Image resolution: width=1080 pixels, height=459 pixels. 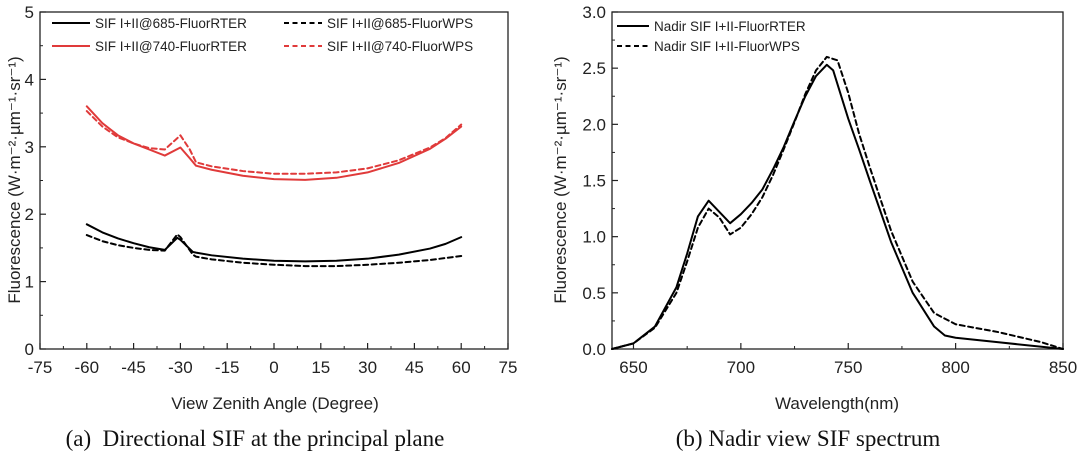 I want to click on panel-a-legend-item: SIF I+II@685-FluorWPS, so click(x=378, y=23).